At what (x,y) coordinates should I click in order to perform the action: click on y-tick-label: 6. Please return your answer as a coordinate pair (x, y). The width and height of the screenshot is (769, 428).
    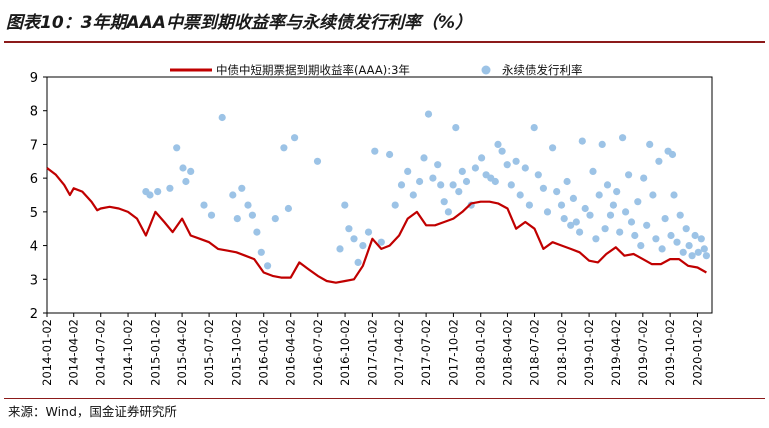
    Looking at the image, I should click on (34, 179).